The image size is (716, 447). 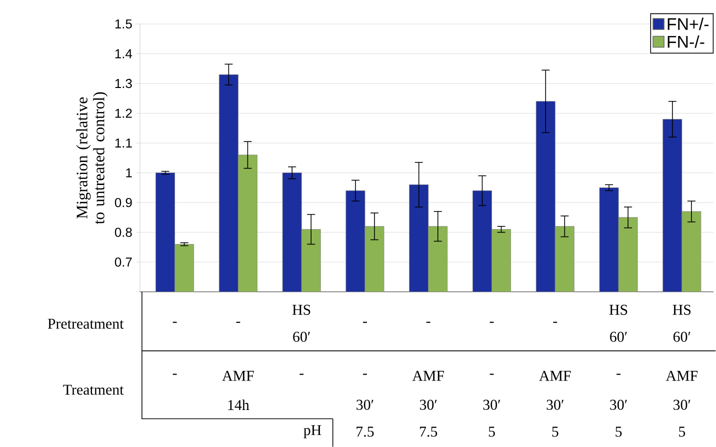 What do you see at coordinates (123, 232) in the screenshot?
I see `y-tick-label: 0.8` at bounding box center [123, 232].